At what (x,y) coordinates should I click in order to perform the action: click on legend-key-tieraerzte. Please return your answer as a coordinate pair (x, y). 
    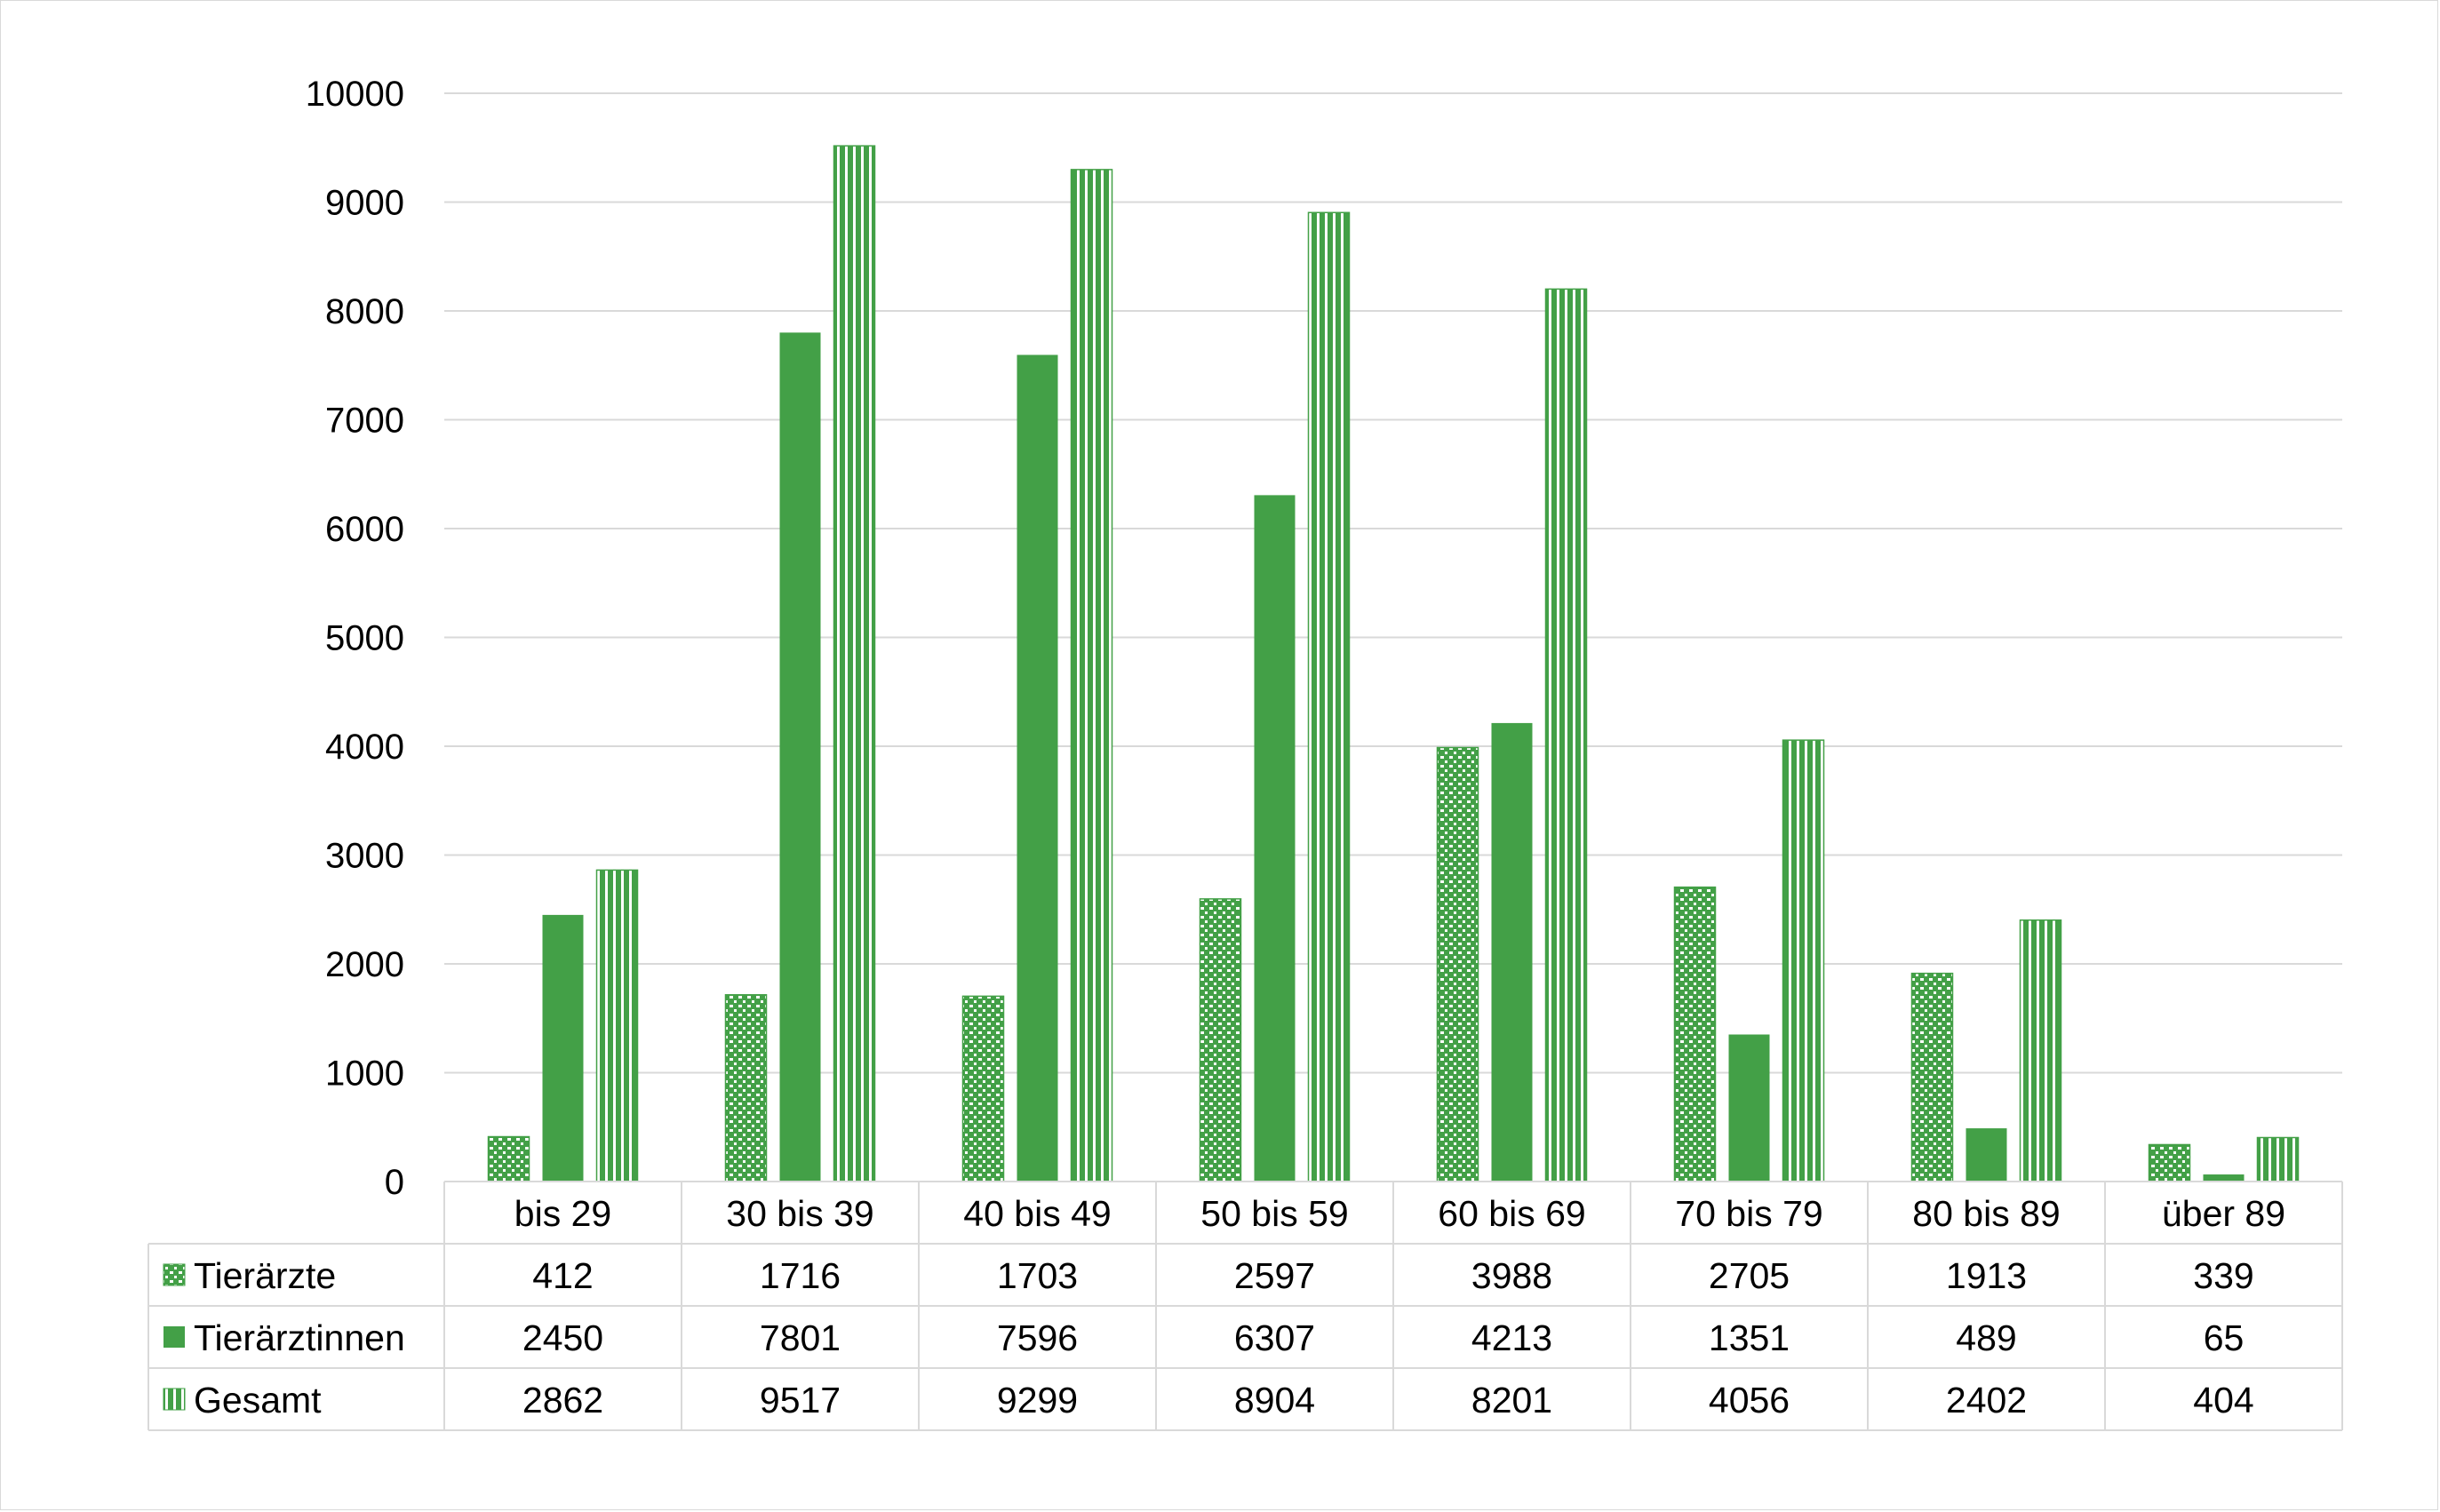
    Looking at the image, I should click on (174, 1274).